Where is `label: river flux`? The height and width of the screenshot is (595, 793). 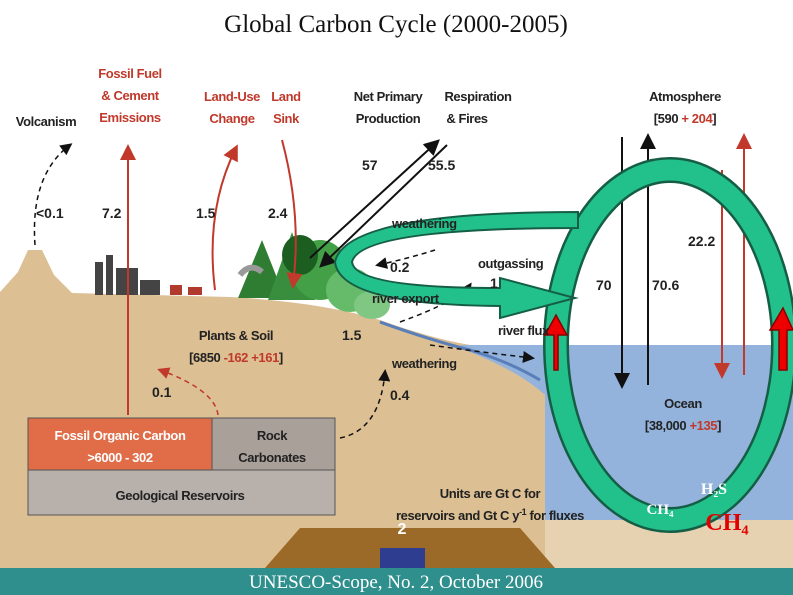
label: river flux is located at coordinates (524, 330).